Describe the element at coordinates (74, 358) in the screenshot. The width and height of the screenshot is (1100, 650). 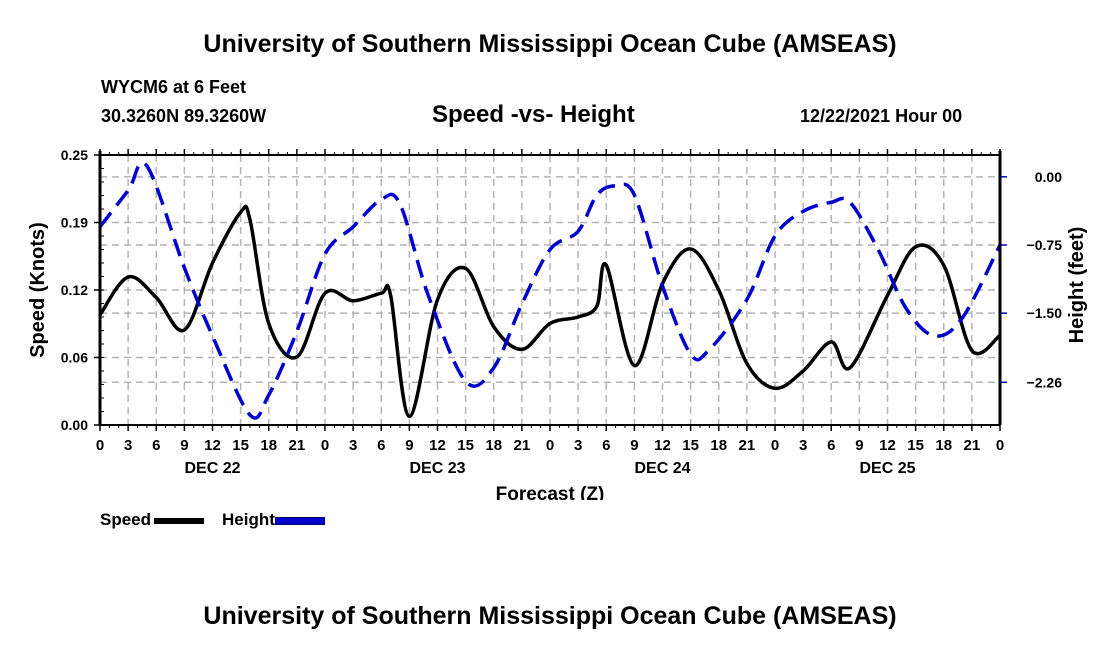
I see `y-tick-label: 0.06` at that location.